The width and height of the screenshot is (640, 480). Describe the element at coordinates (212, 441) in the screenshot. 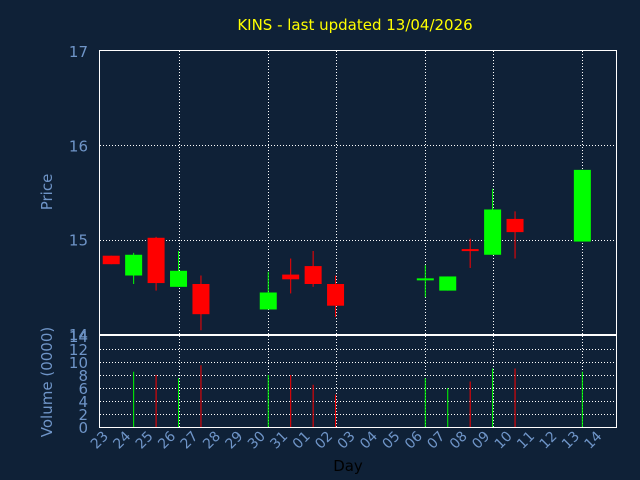

I see `day-tick-label: 28` at that location.